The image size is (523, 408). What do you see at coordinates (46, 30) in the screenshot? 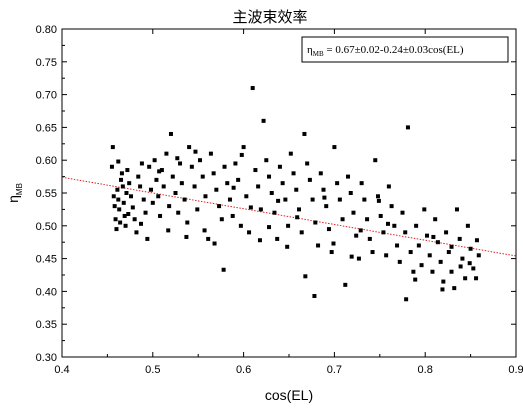
I see `y-tick-label: 0.80` at bounding box center [46, 30].